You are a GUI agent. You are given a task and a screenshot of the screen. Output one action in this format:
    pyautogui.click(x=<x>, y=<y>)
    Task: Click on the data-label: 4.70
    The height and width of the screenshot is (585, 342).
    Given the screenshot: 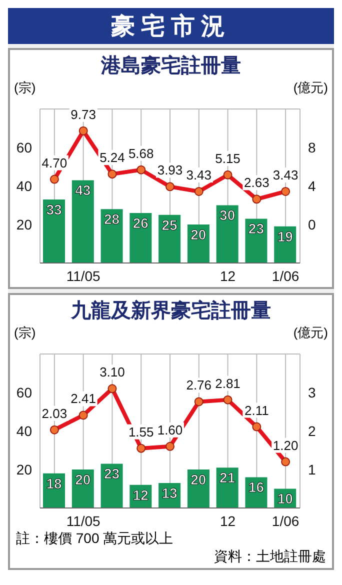 What is the action you would take?
    pyautogui.click(x=55, y=162)
    